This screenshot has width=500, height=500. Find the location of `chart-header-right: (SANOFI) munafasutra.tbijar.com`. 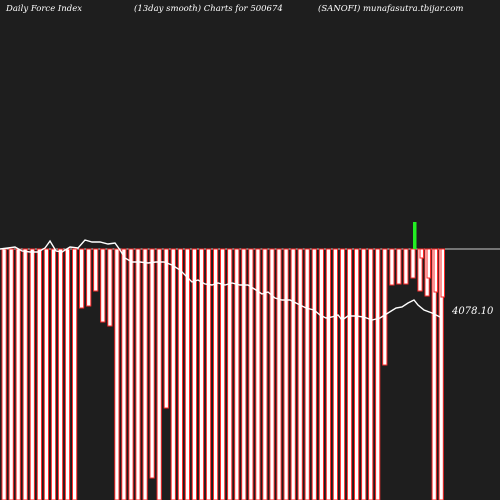

chart-header-right: (SANOFI) munafasutra.tbijar.com is located at coordinates (391, 9).